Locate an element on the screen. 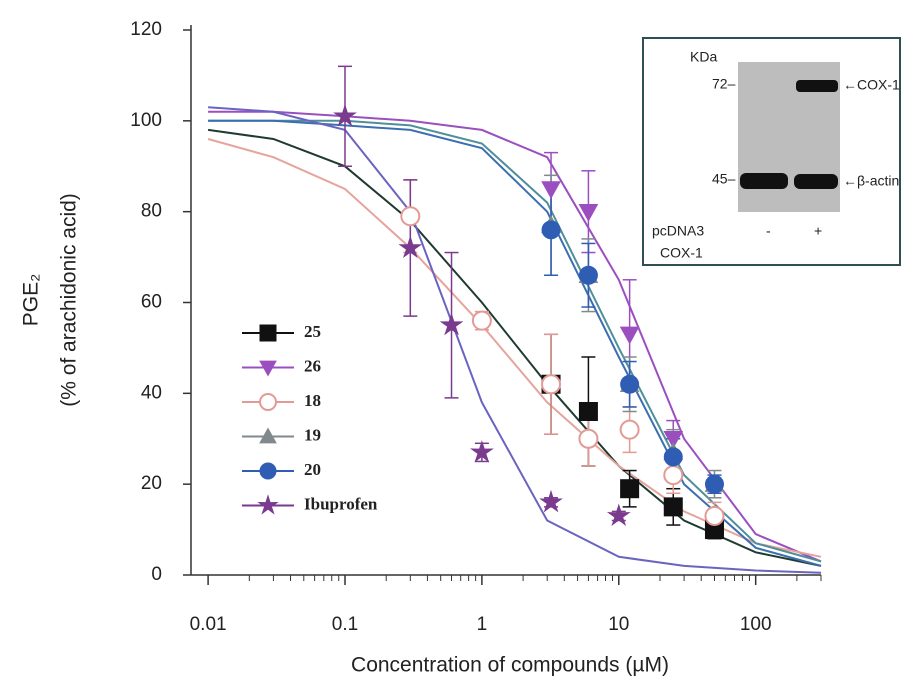 This screenshot has height=686, width=904. x-axis-label: Concentration of compounds (µM) is located at coordinates (510, 665).